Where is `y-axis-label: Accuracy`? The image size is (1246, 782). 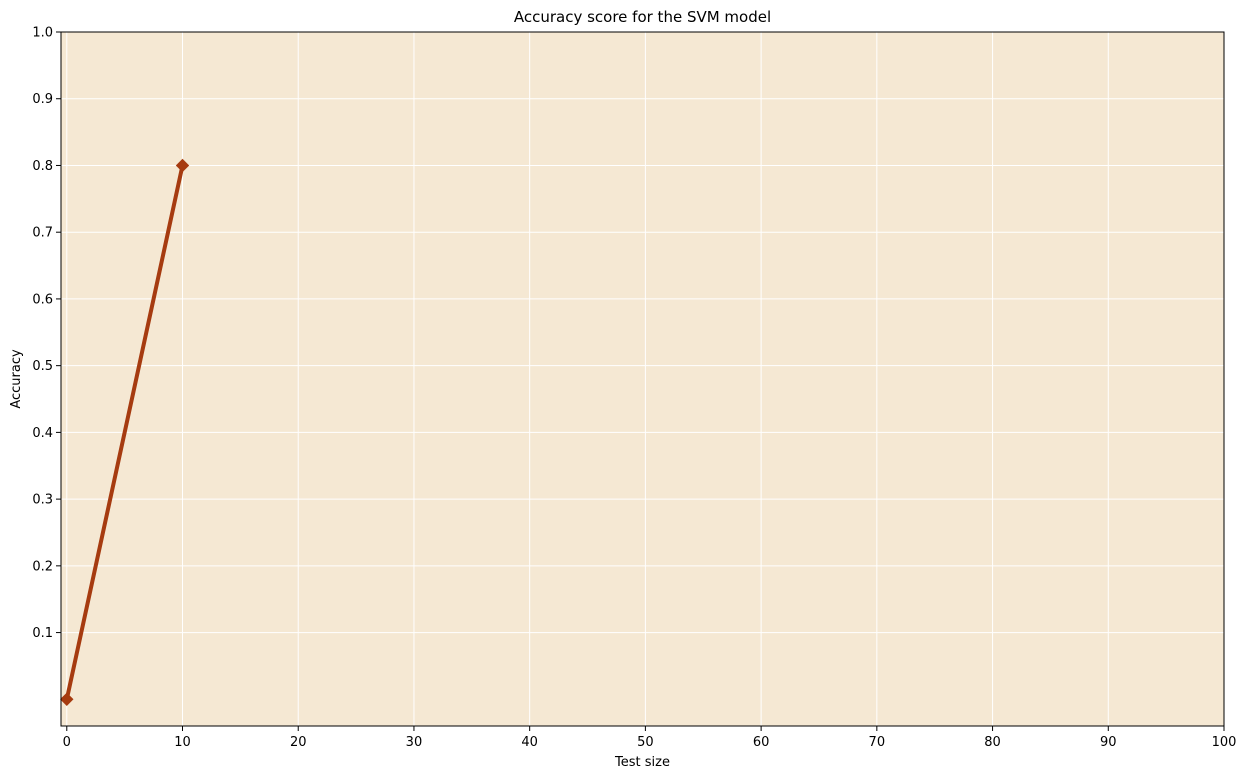
y-axis-label: Accuracy is located at coordinates (16, 379).